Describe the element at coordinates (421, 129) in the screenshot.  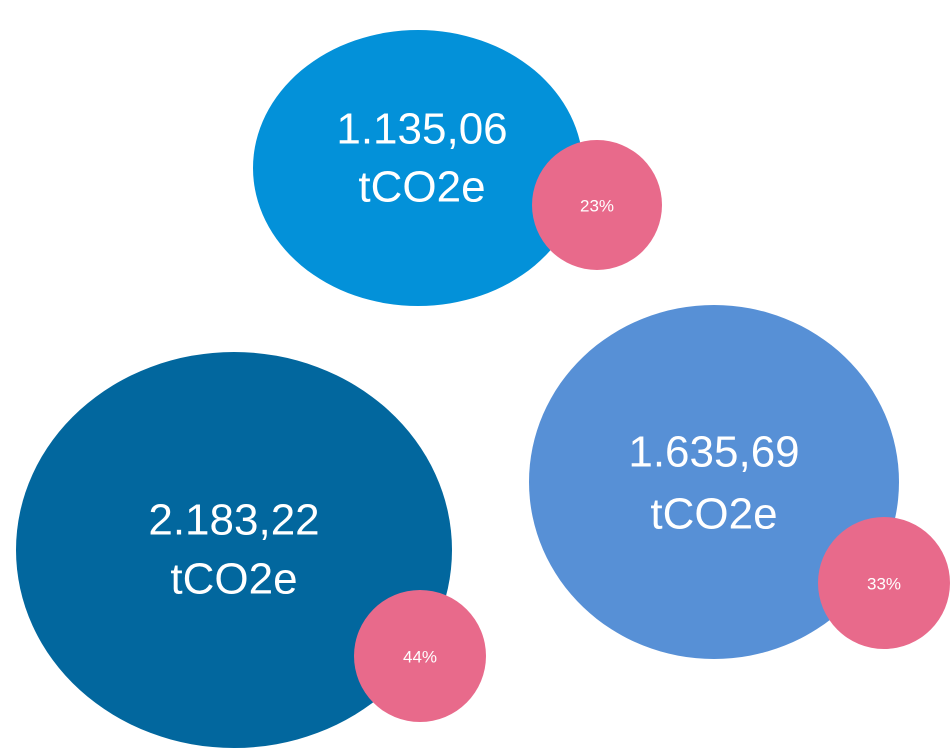
I see `bubble-value: 1.135,06` at that location.